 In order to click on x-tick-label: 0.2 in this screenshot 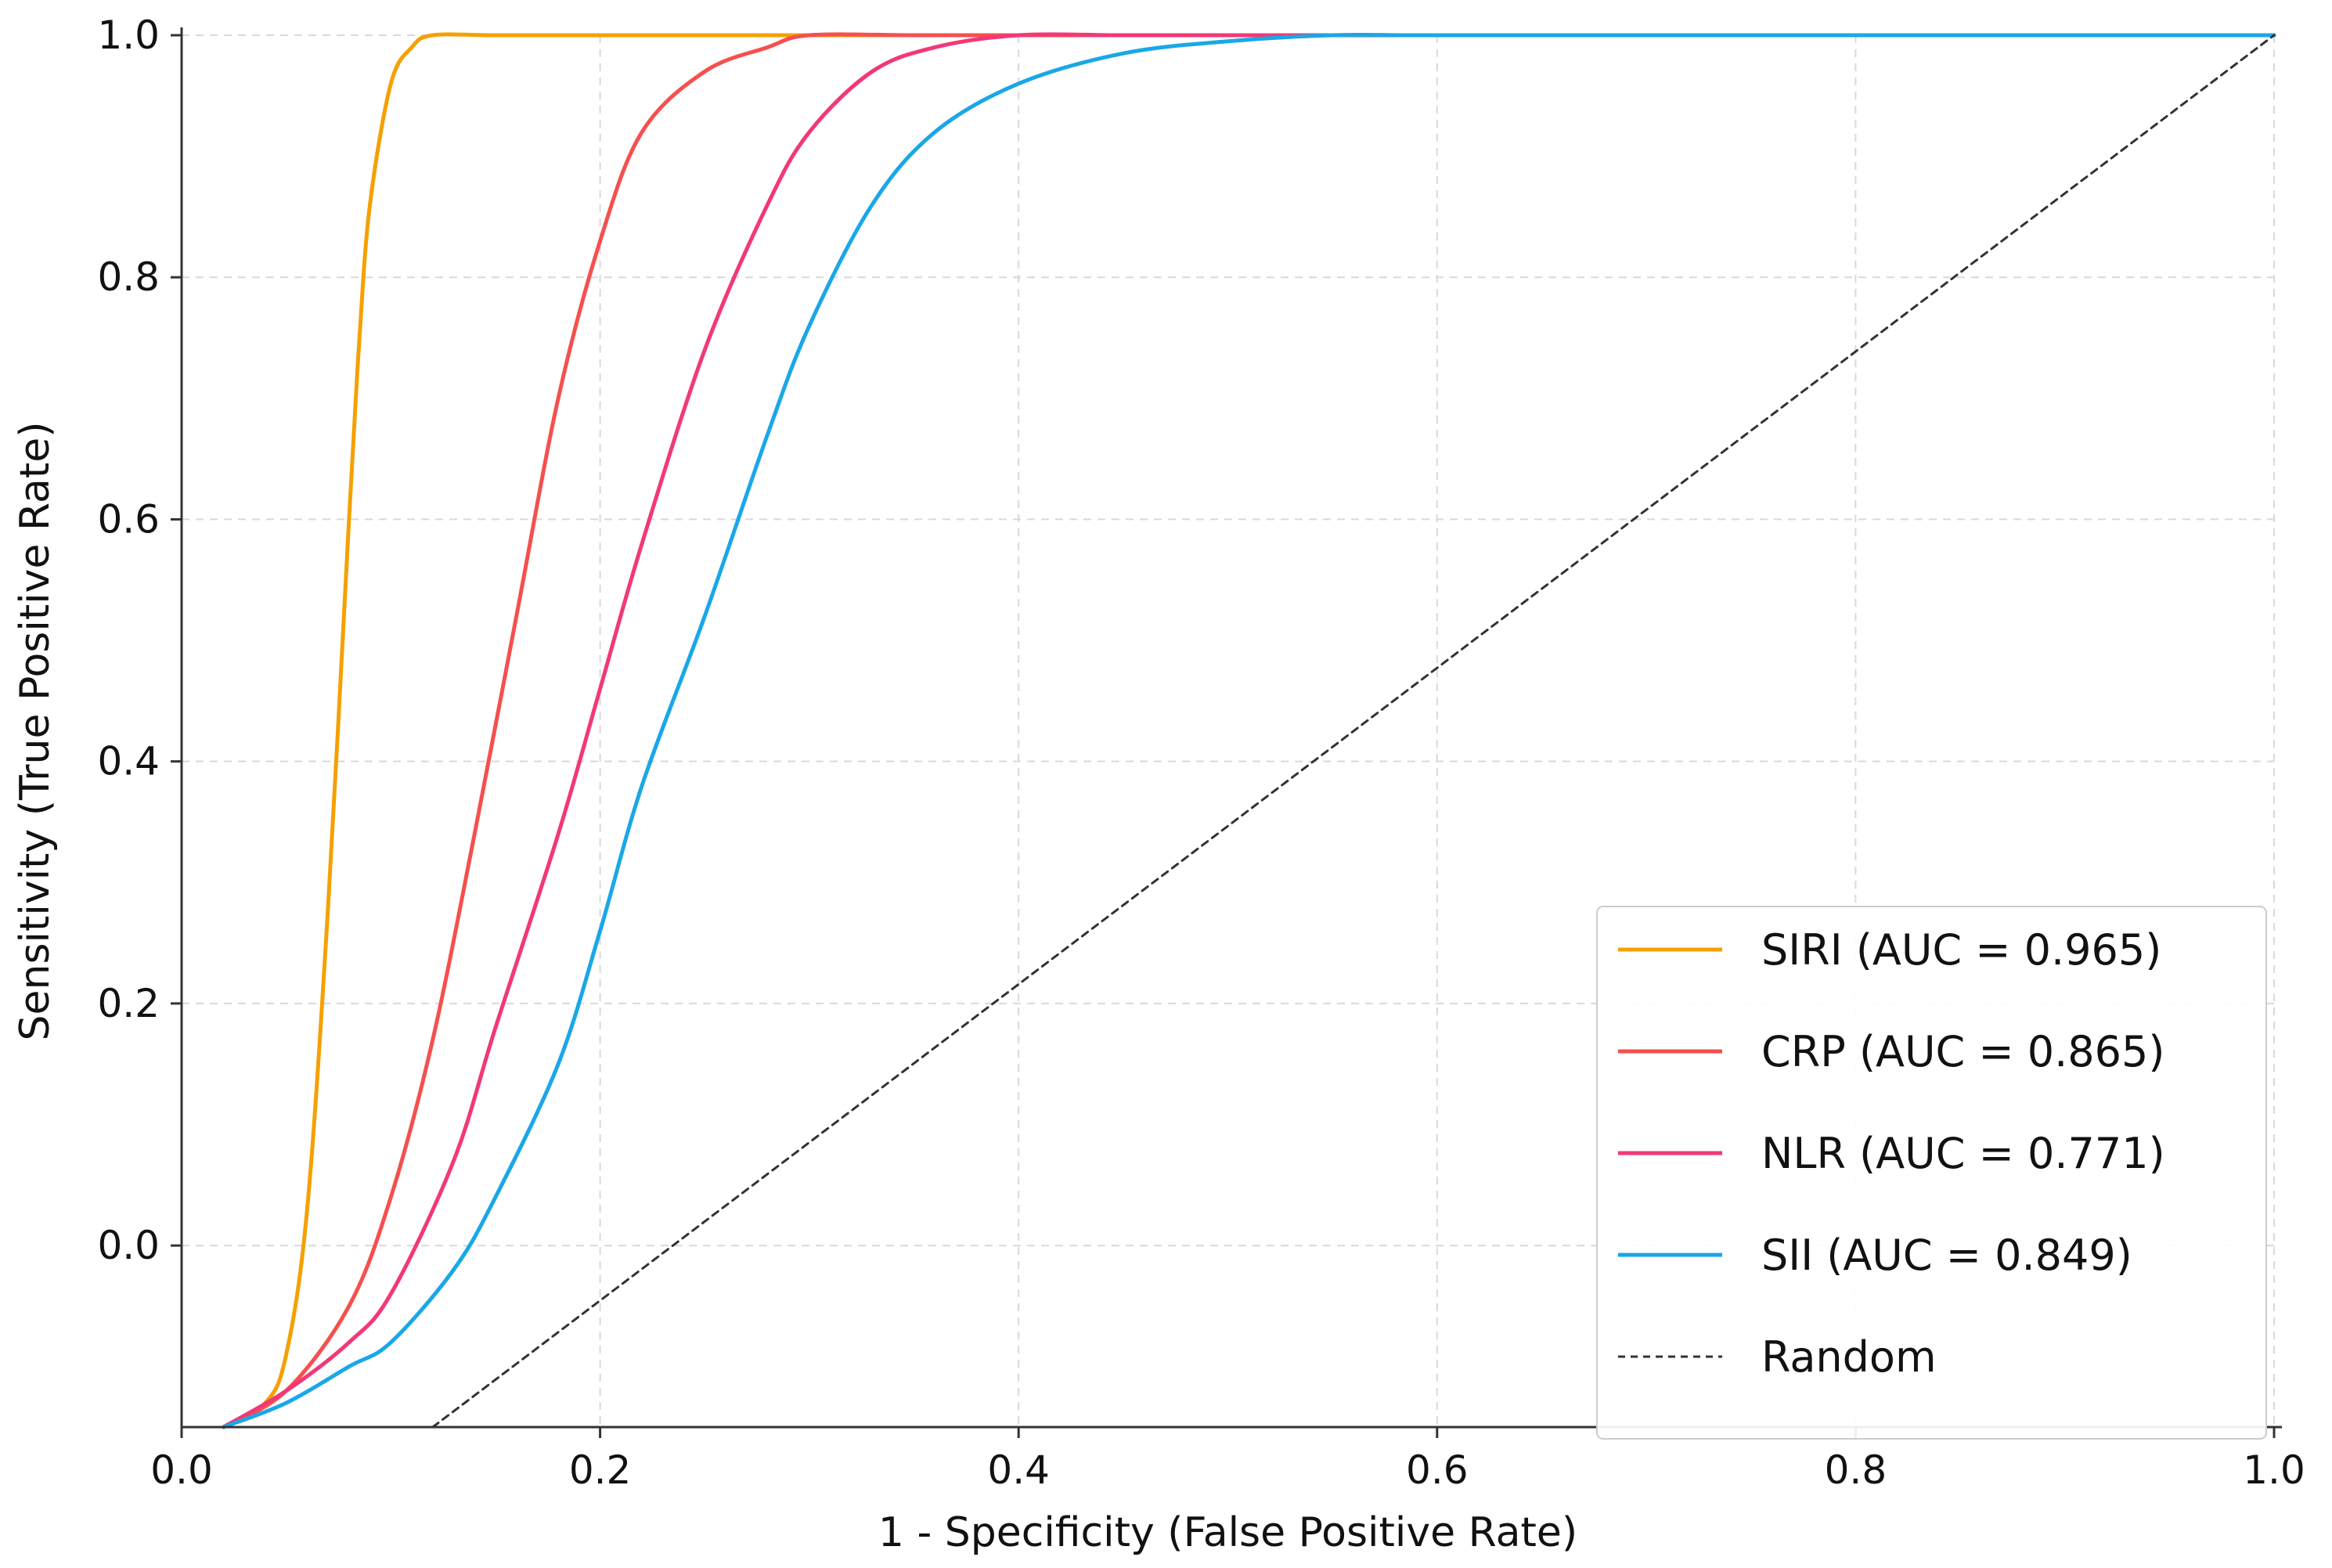, I will do `click(601, 1470)`.